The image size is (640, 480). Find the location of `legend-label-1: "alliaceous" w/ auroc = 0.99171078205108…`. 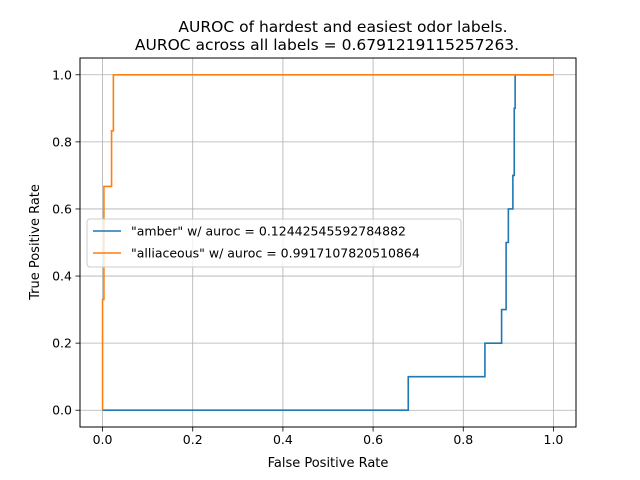

legend-label-1: "alliaceous" w/ auroc = 0.99171078205108… is located at coordinates (275, 253).